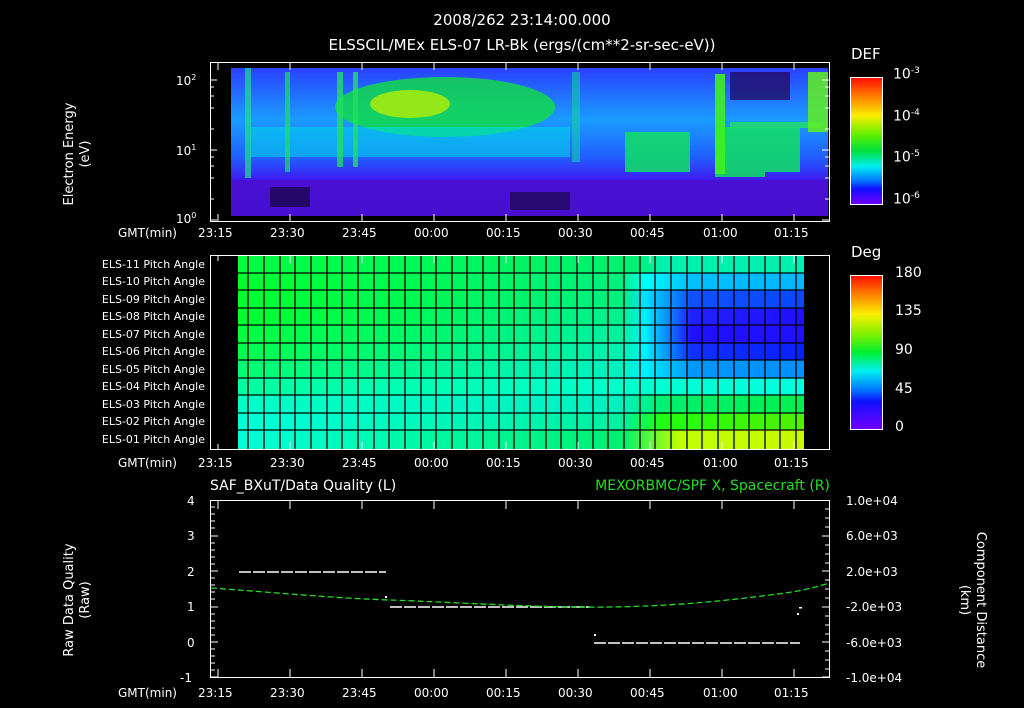  Describe the element at coordinates (77, 154) in the screenshot. I see `energy-ylabel: Electron Energy (eV)` at that location.